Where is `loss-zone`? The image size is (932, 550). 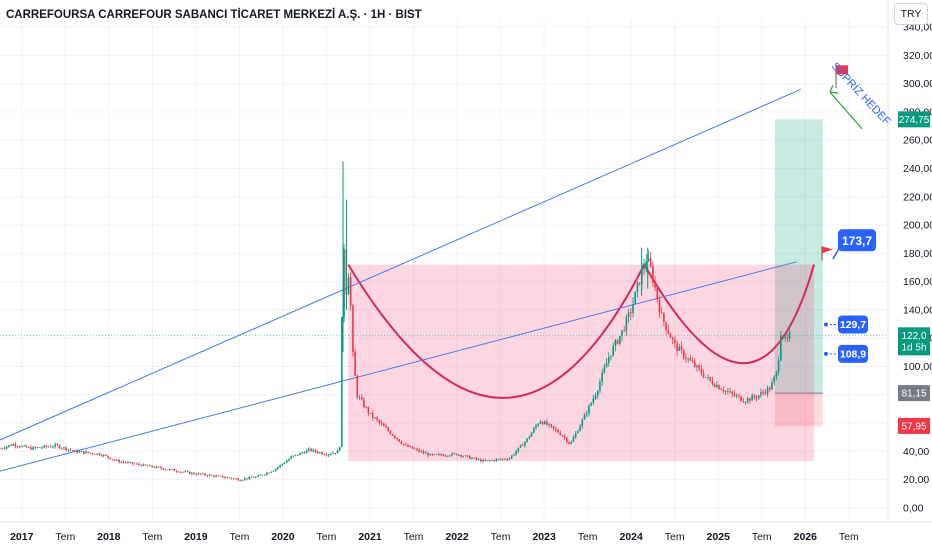 loss-zone is located at coordinates (798, 409).